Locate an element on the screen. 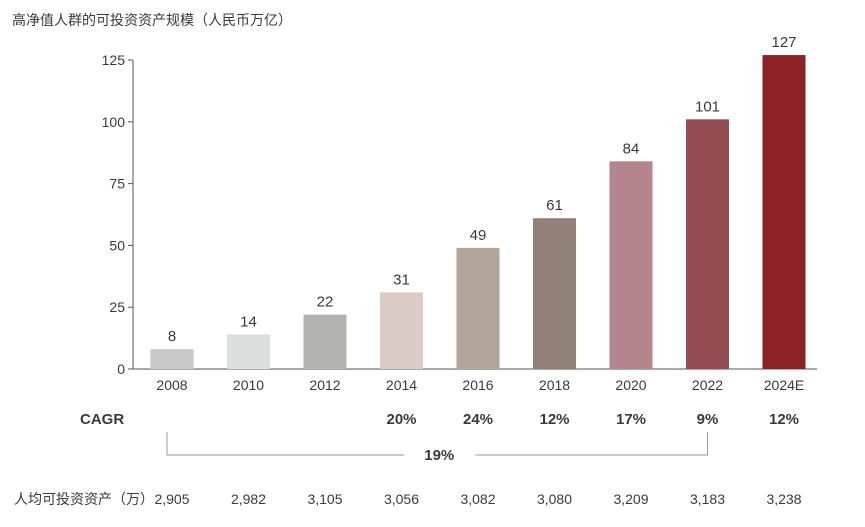 Image resolution: width=865 pixels, height=527 pixels. bar-value-label: 8 is located at coordinates (172, 336).